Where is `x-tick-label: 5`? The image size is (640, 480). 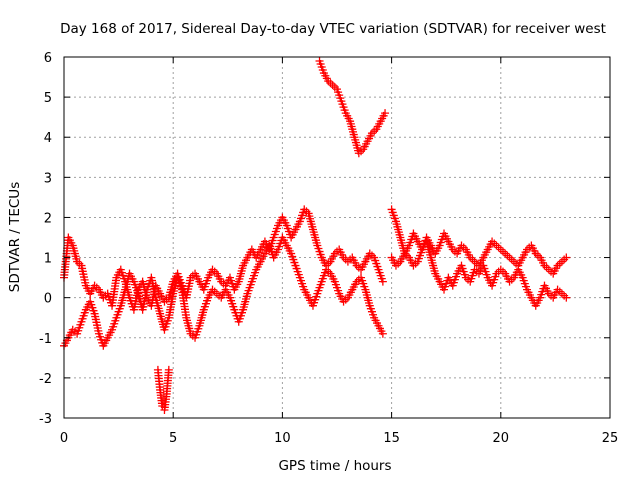 x-tick-label: 5 is located at coordinates (173, 438).